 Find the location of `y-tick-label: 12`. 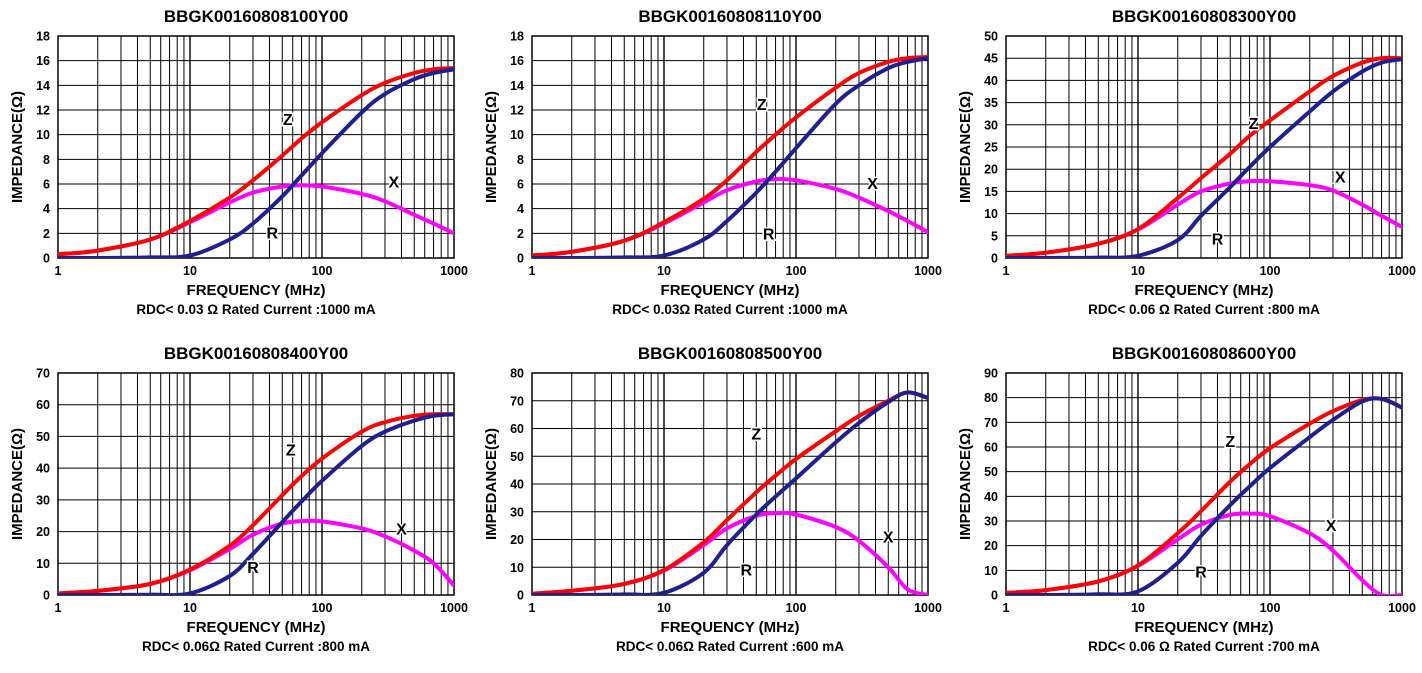

y-tick-label: 12 is located at coordinates (43, 111).